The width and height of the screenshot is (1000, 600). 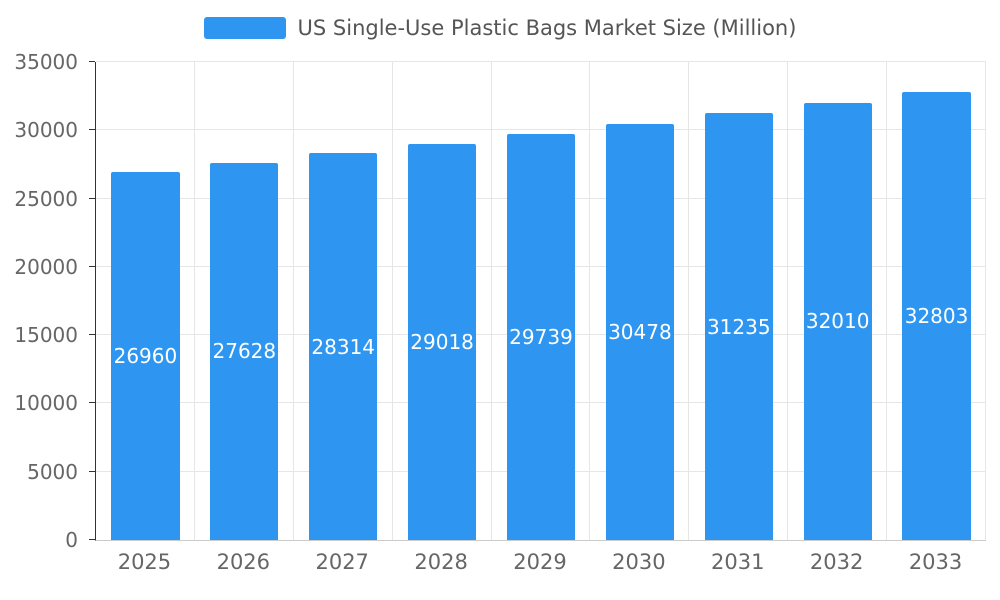 I want to click on x-tick-label: 2032, so click(x=836, y=562).